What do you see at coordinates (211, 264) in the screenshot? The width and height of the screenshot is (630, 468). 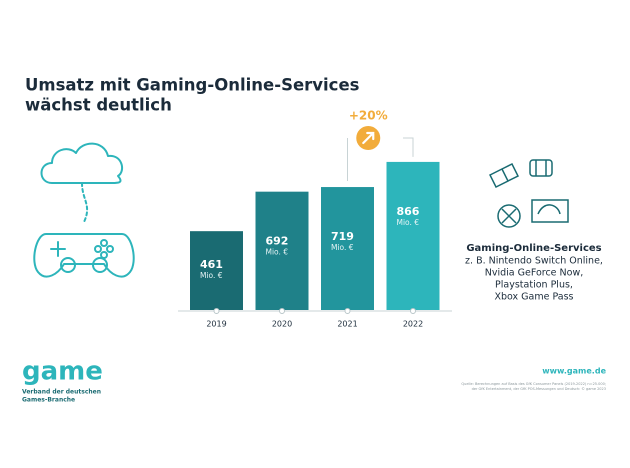 I see `value-label: 461` at bounding box center [211, 264].